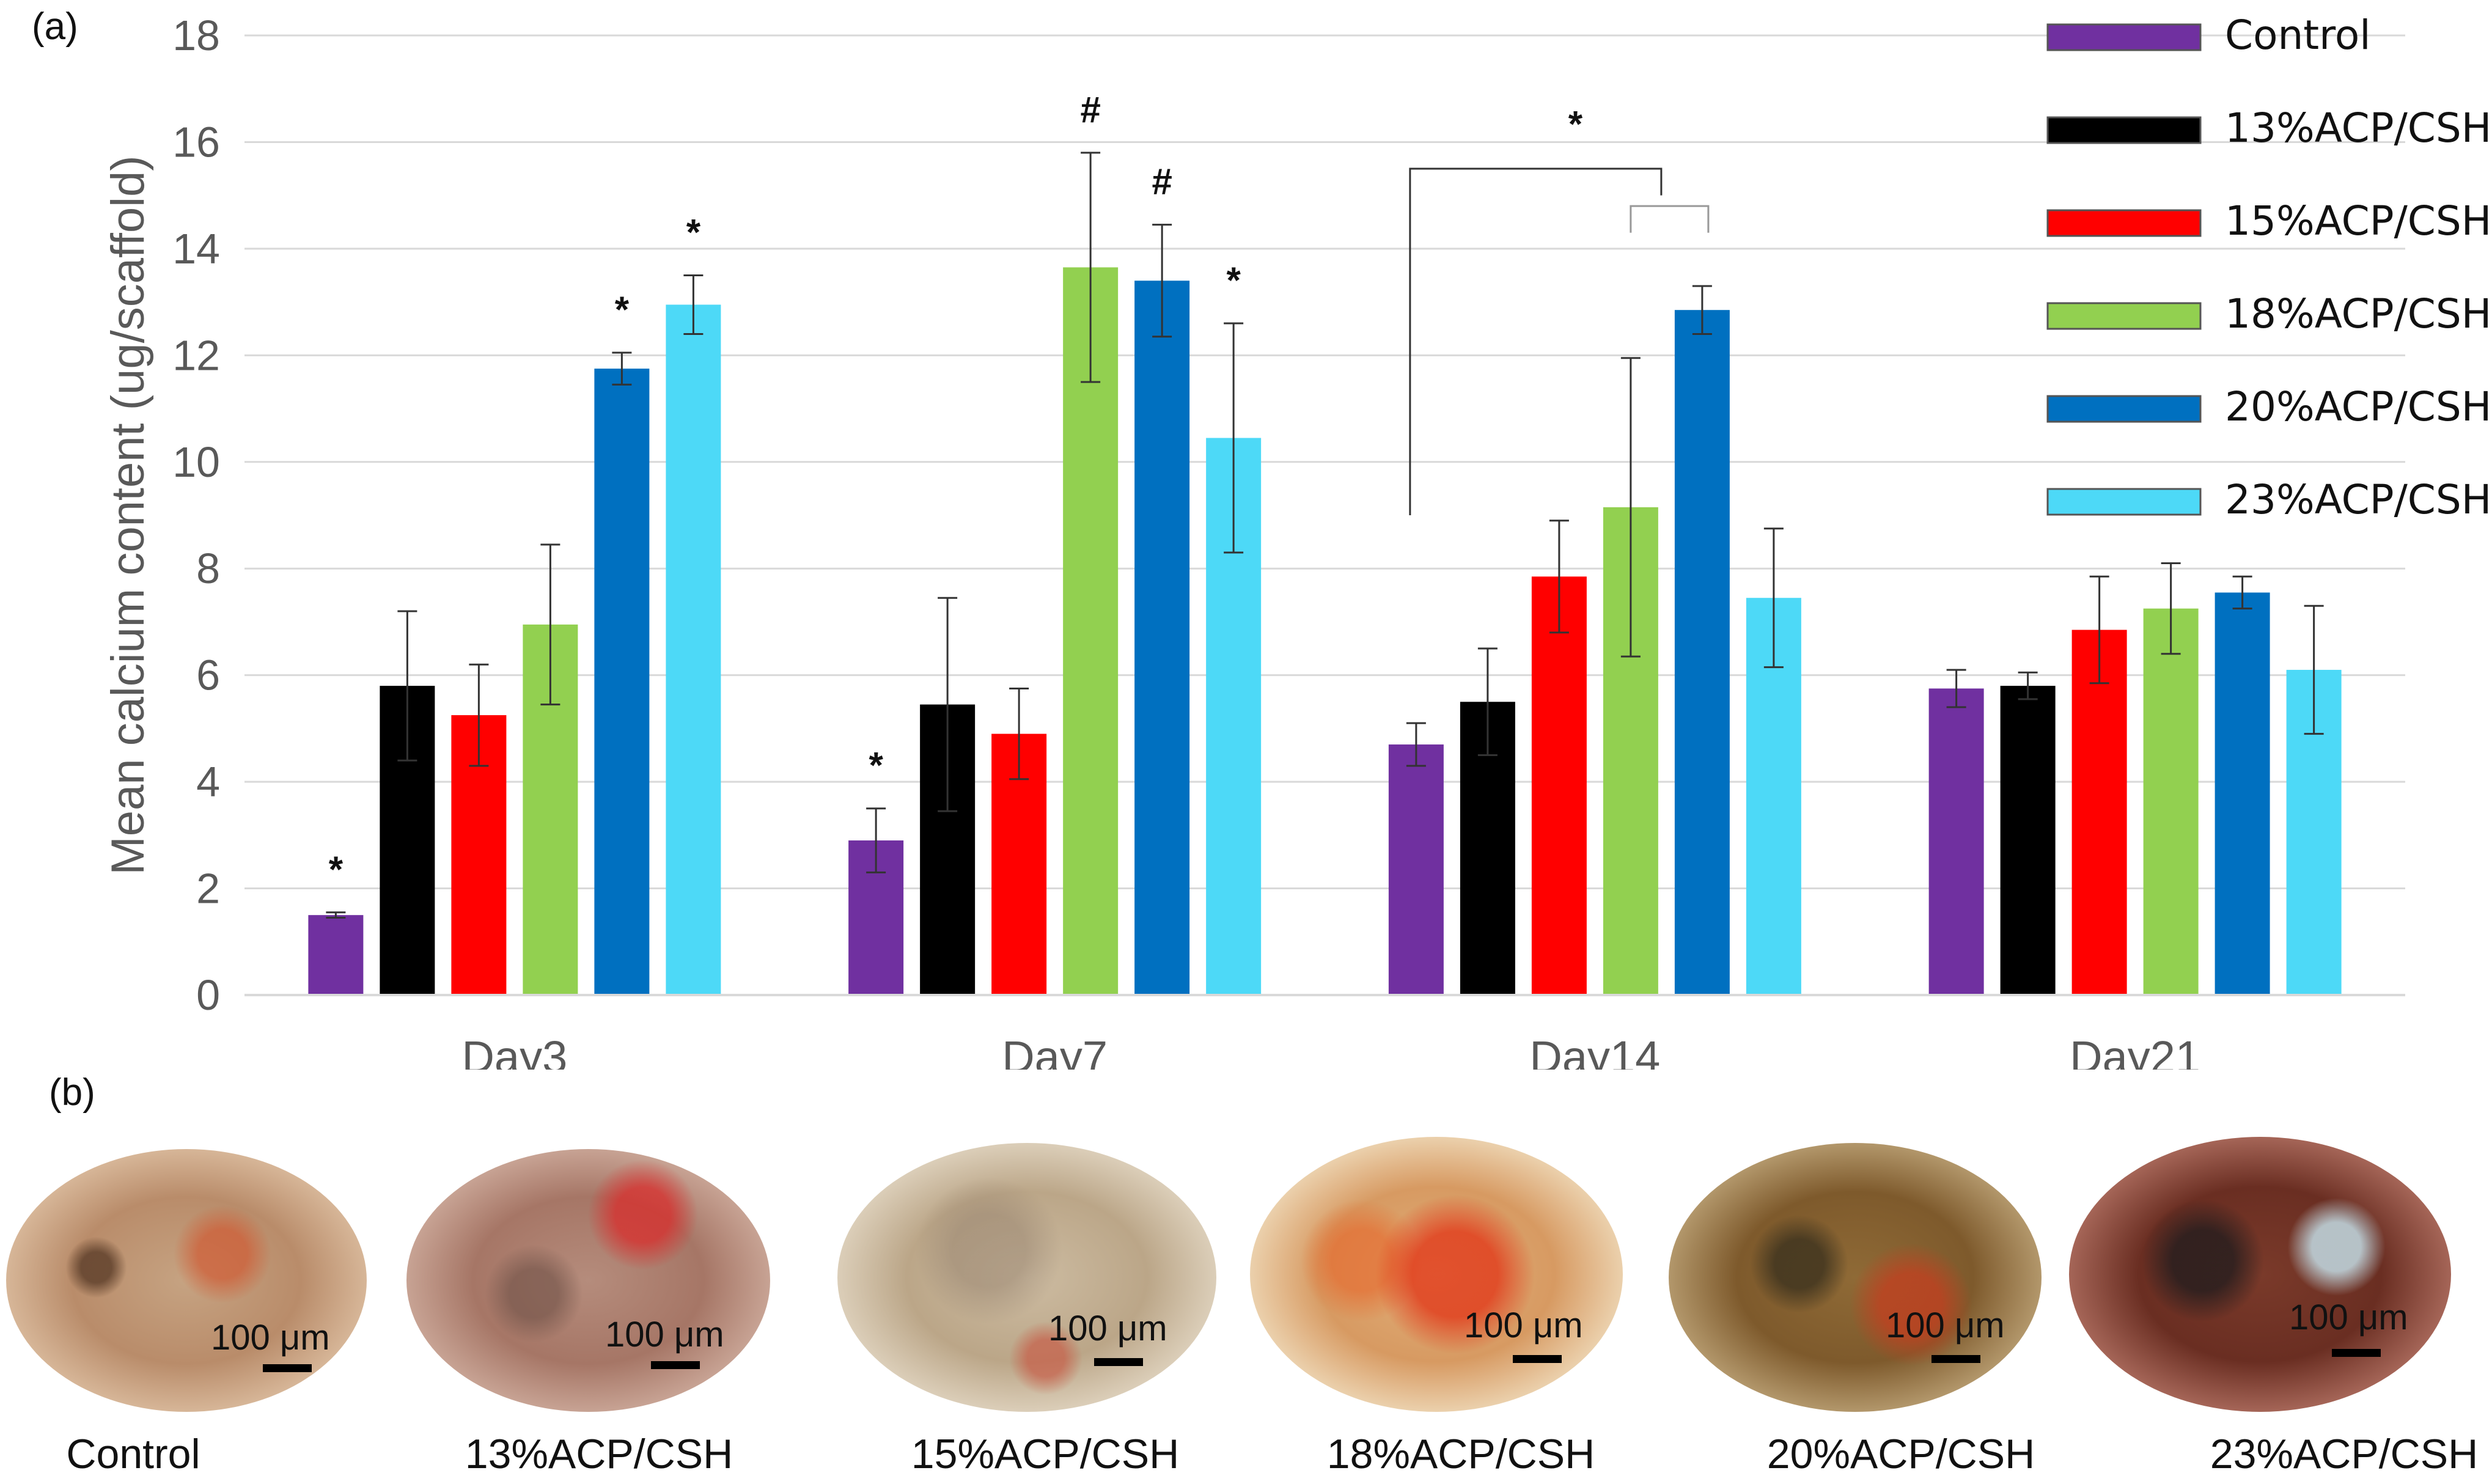 This screenshot has height=1484, width=2492. Describe the element at coordinates (128, 515) in the screenshot. I see `y-axis-label: Mean calcium content (ug/scaffold)` at that location.